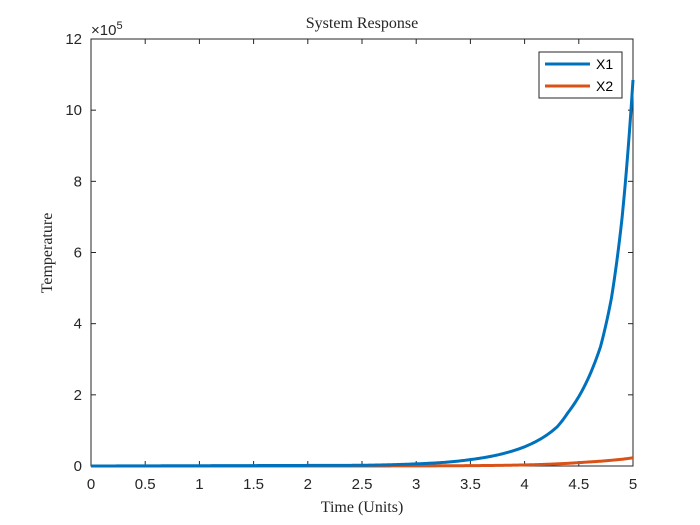 The width and height of the screenshot is (700, 525). I want to click on x-tick-label: 5, so click(633, 484).